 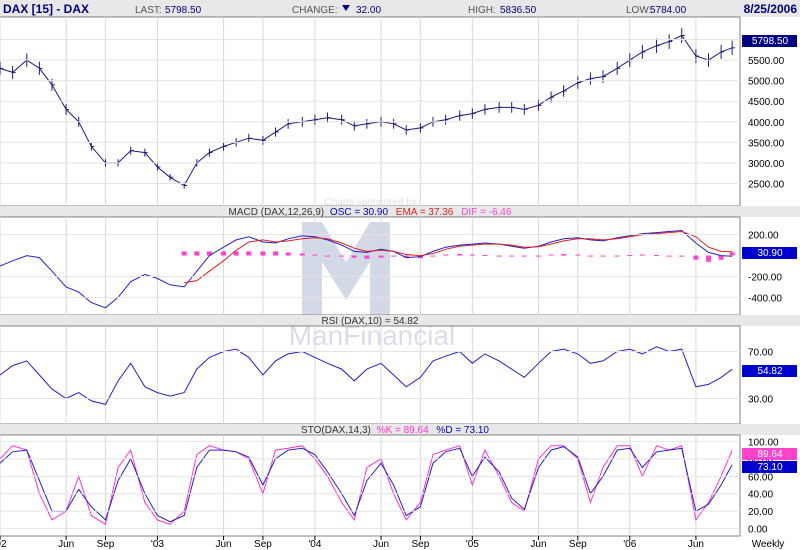 I want to click on sponsor-logo-icon, so click(x=346, y=271).